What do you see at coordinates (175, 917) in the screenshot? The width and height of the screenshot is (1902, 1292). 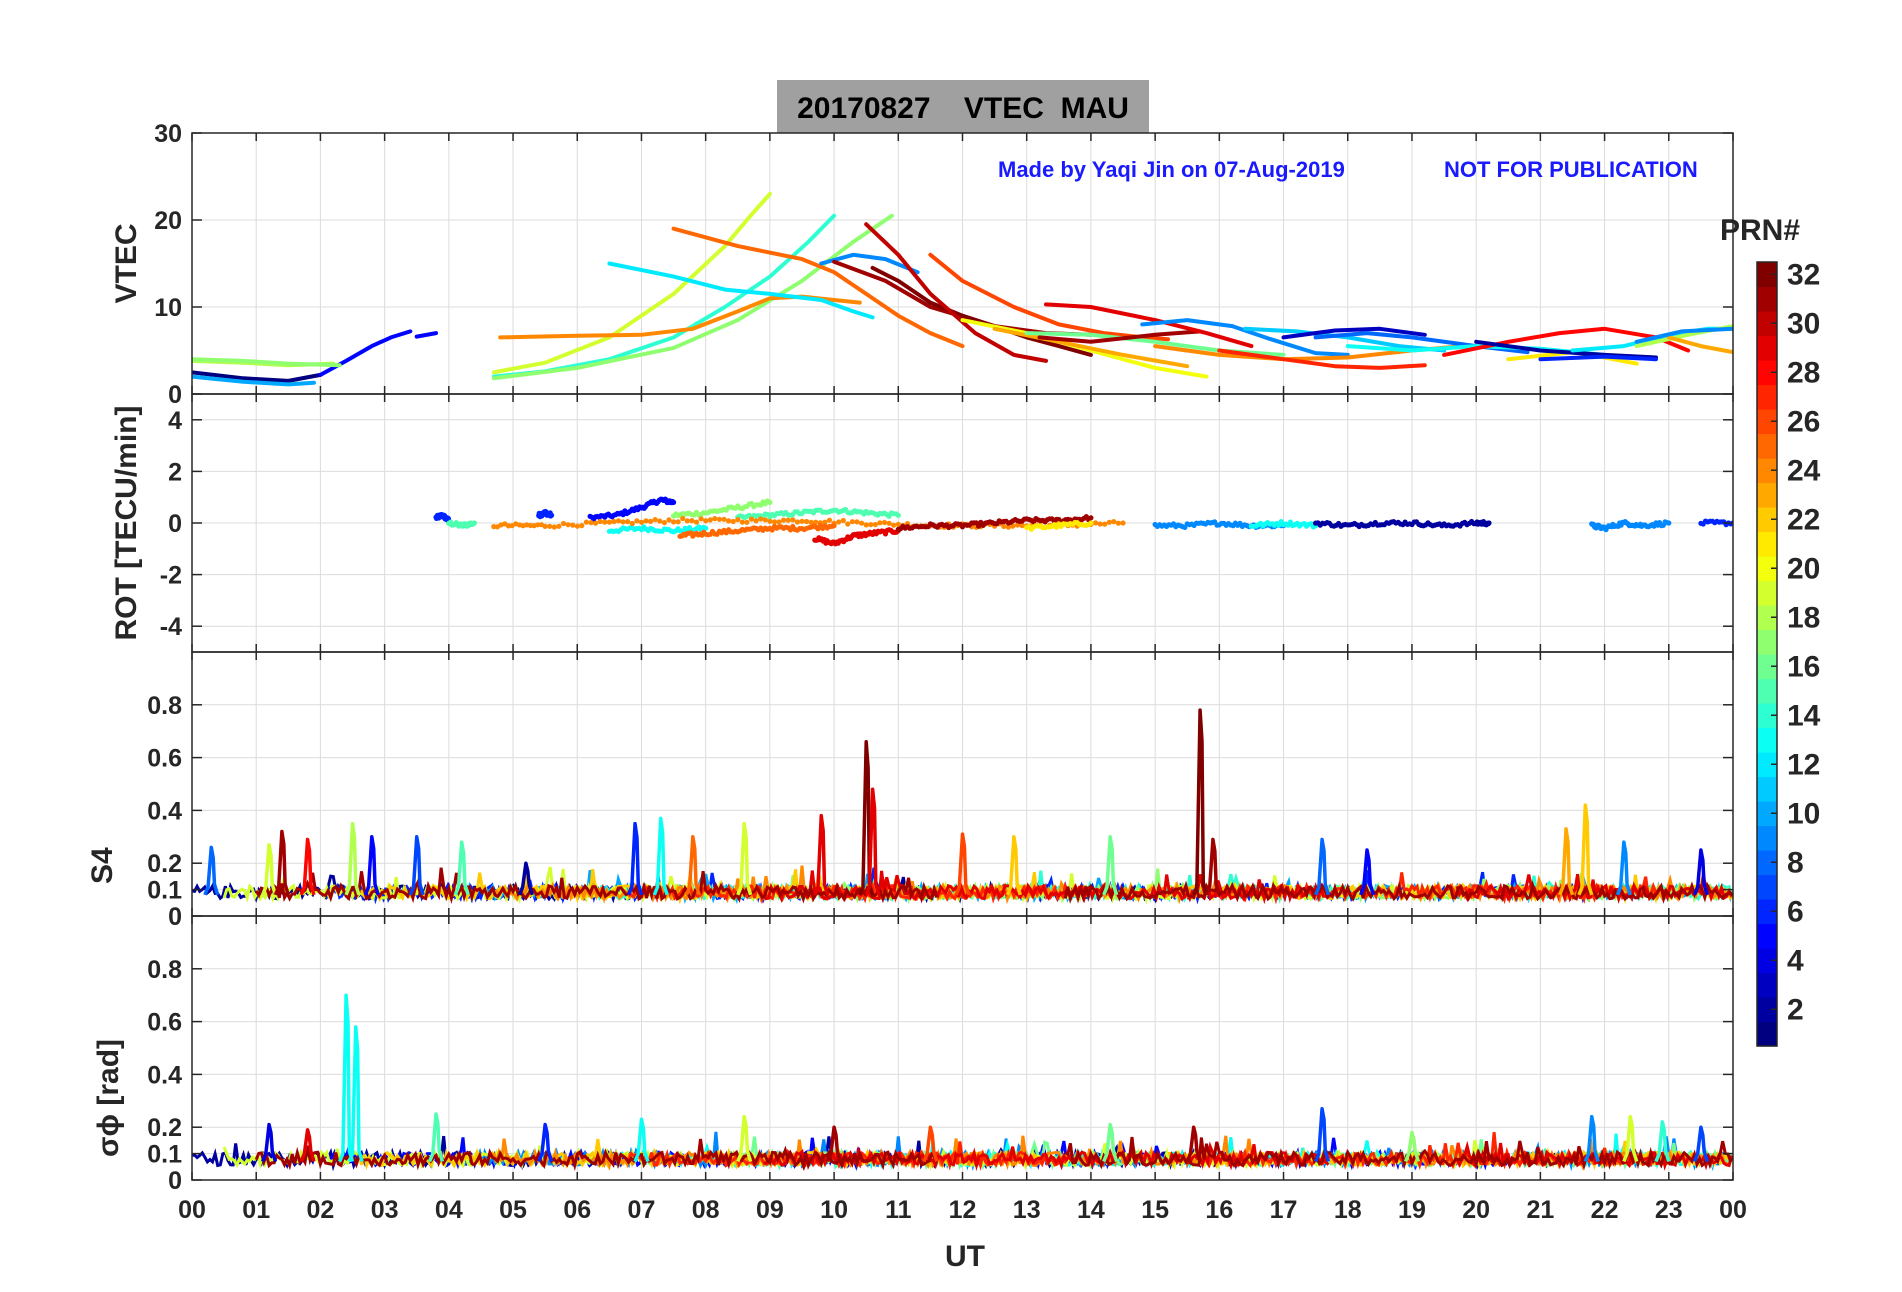 I see `y-tick-label: 0` at bounding box center [175, 917].